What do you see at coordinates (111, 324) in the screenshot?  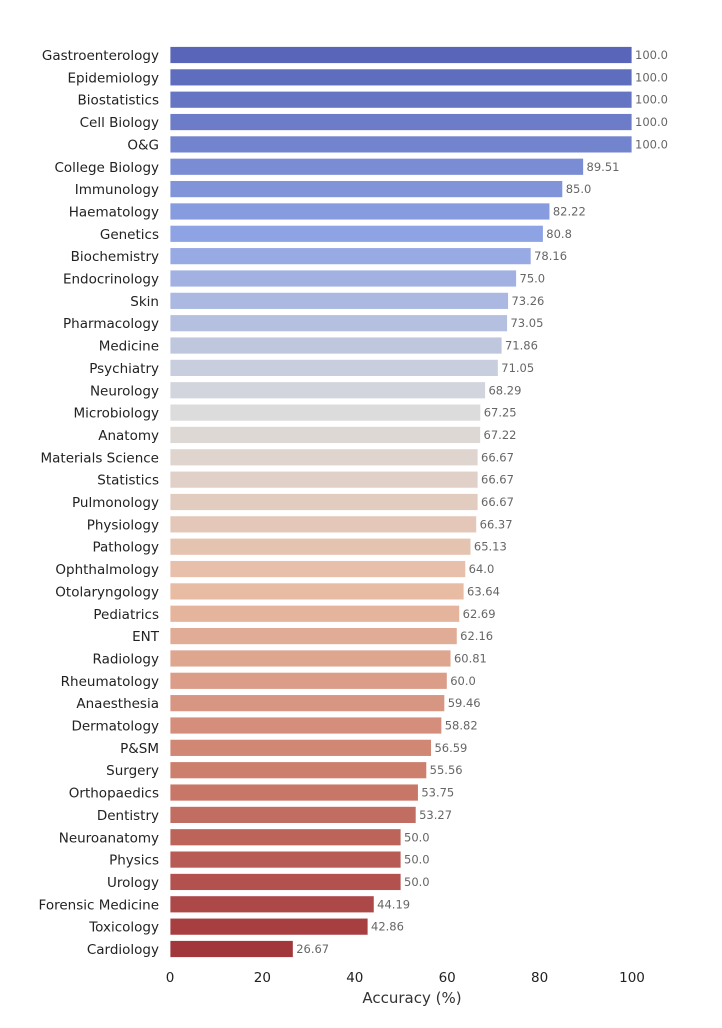 I see `category-label: Pharmacology` at bounding box center [111, 324].